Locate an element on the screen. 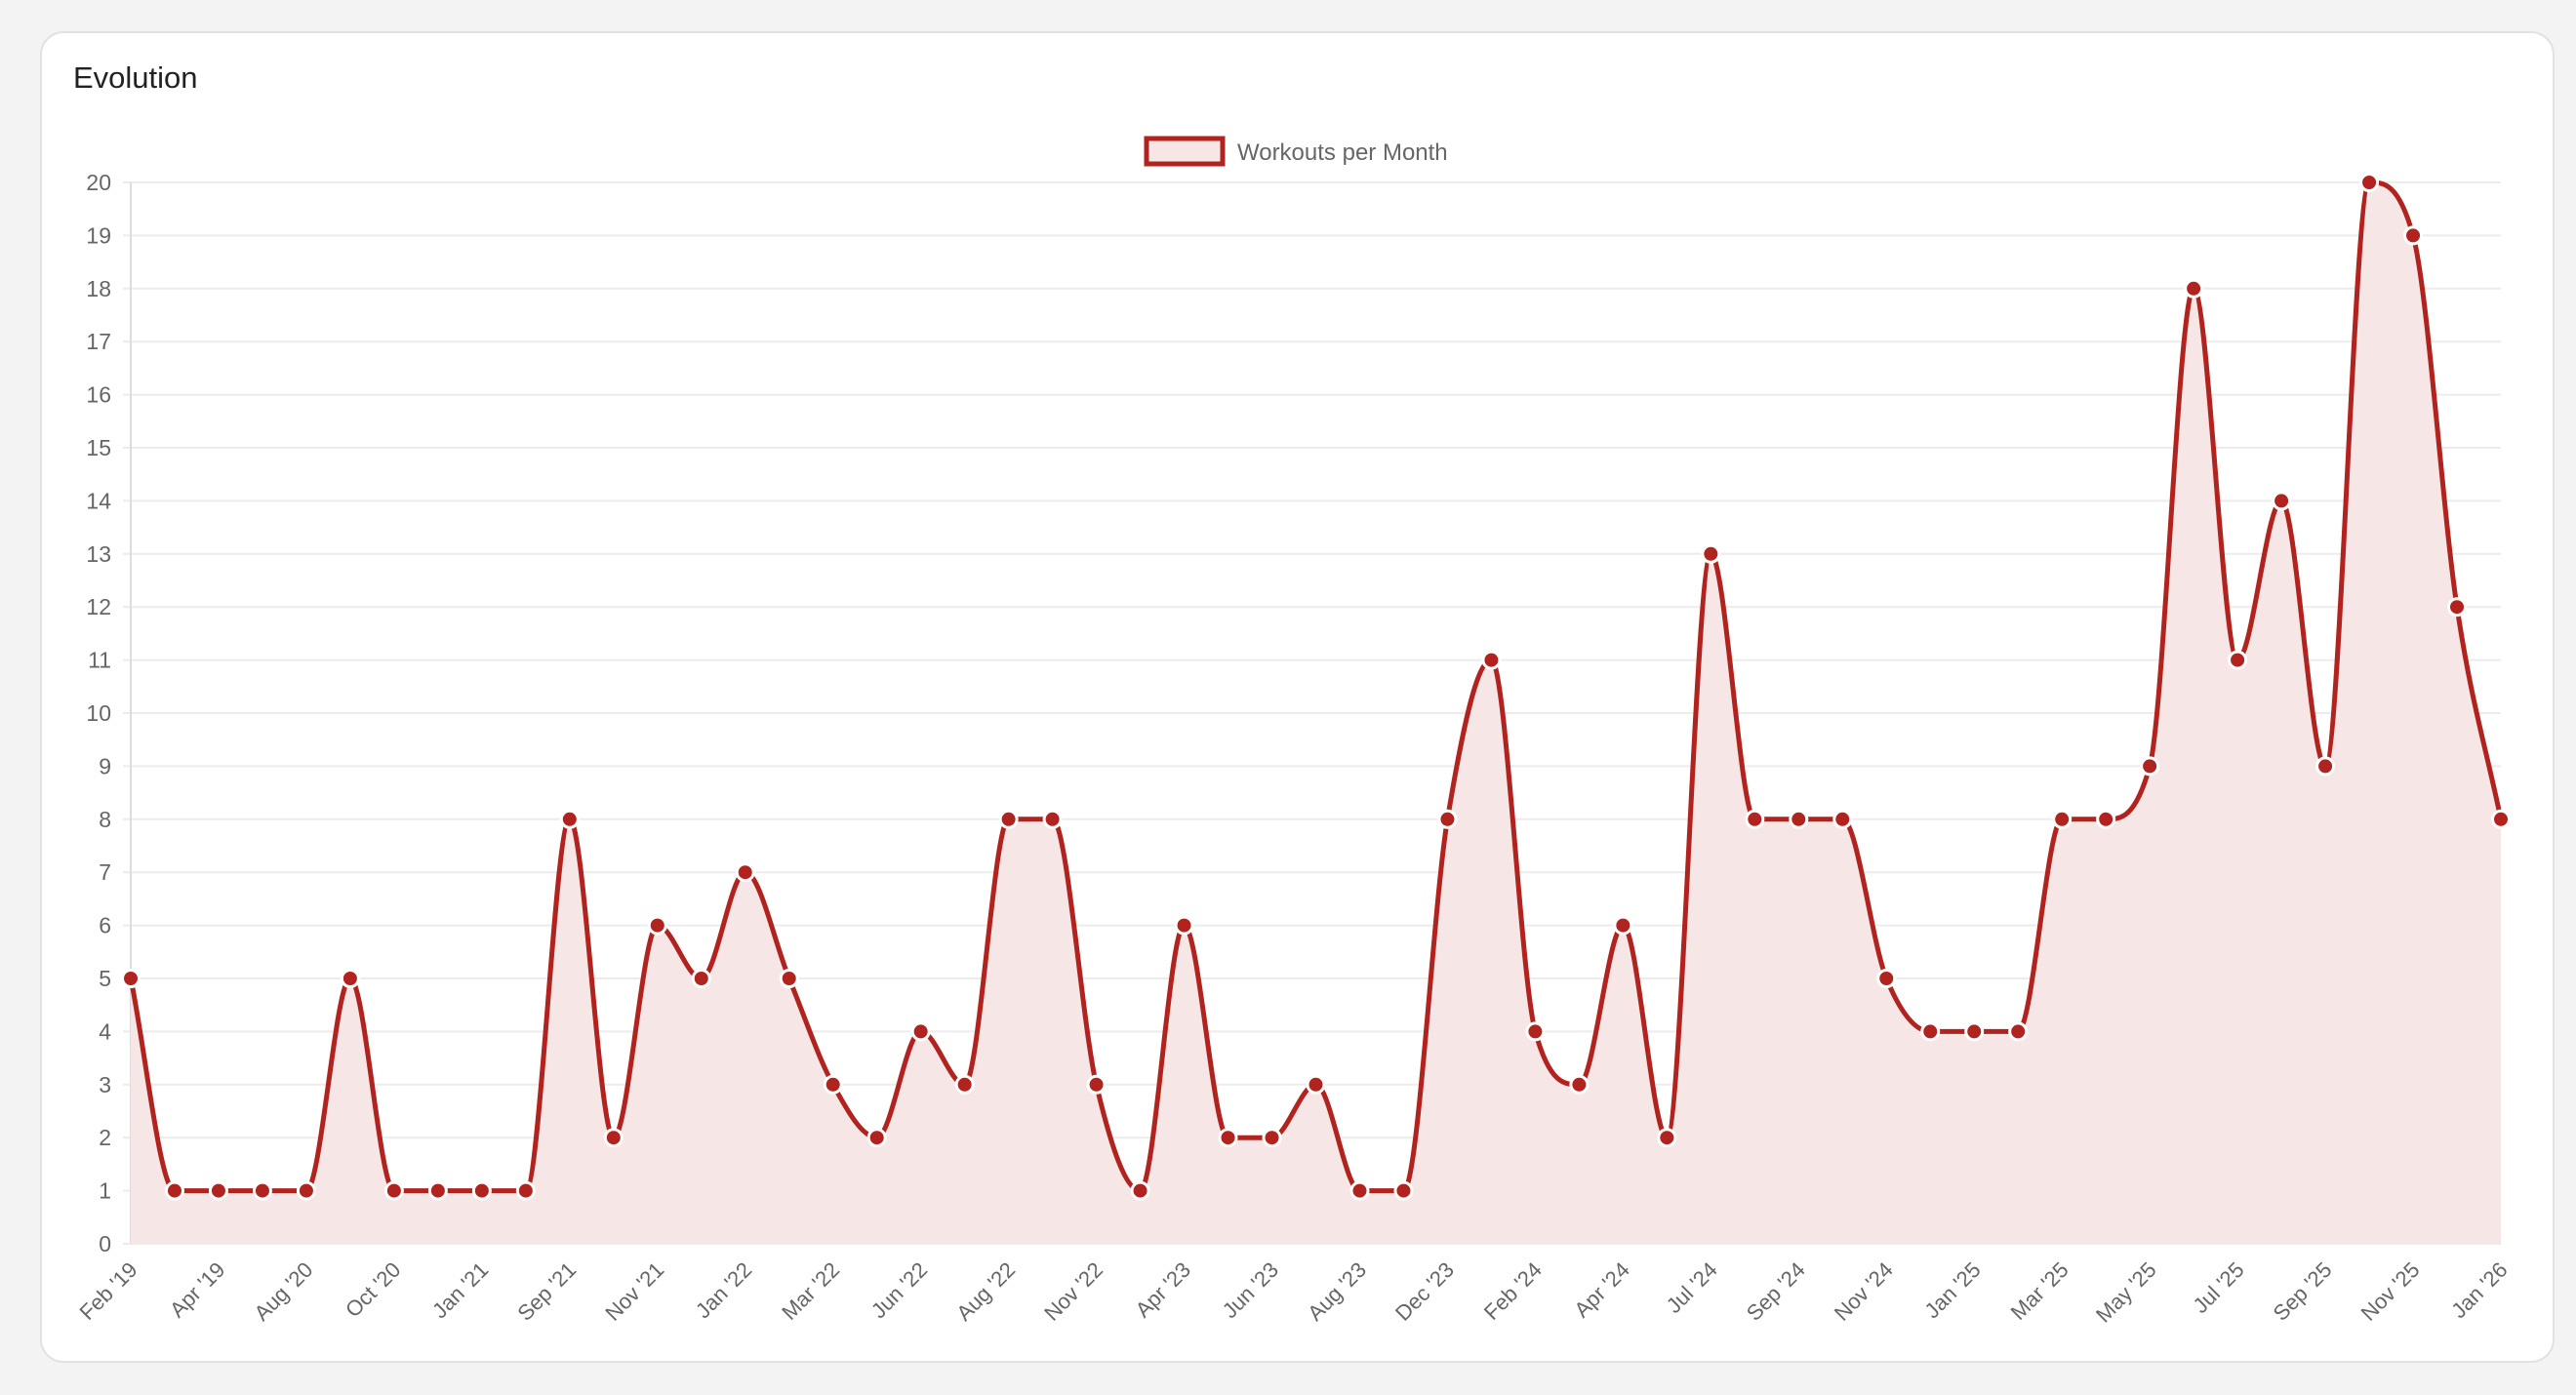 Image resolution: width=2576 pixels, height=1395 pixels. x-tick-label: Aug '22 is located at coordinates (985, 1291).